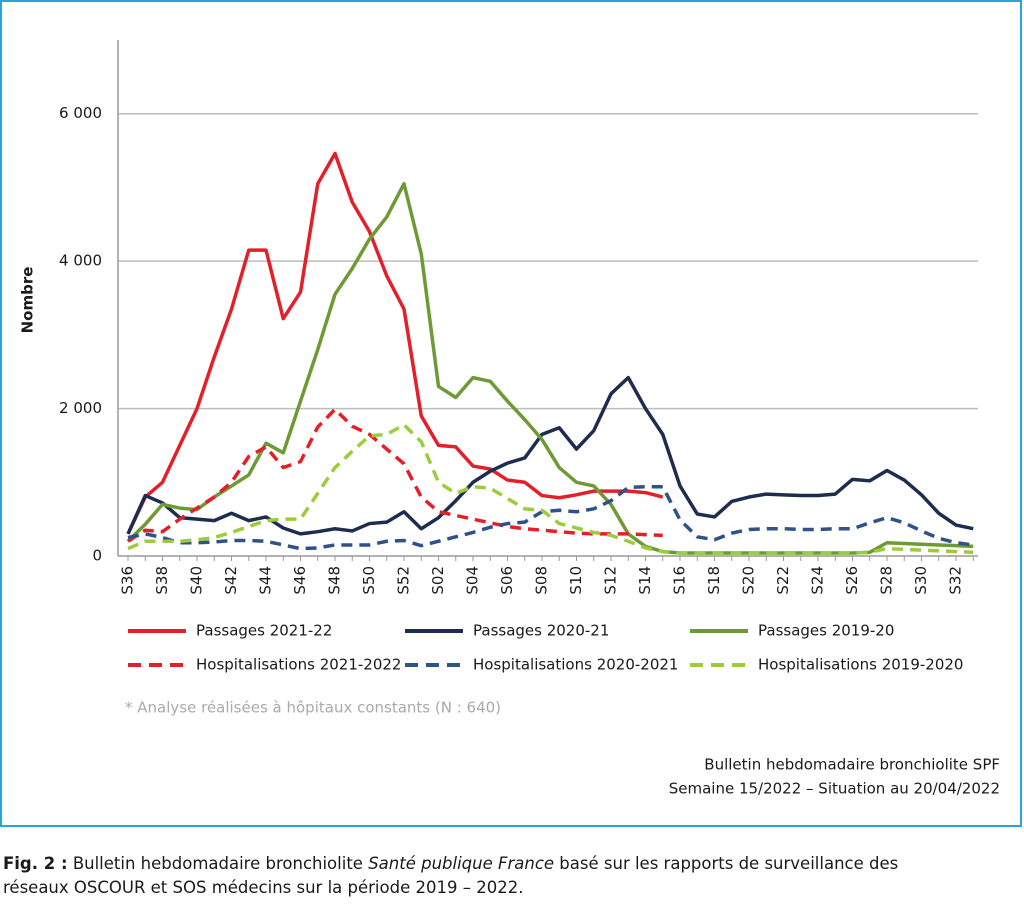 The width and height of the screenshot is (1024, 905). Describe the element at coordinates (80, 113) in the screenshot. I see `y-tick-label: 6 000` at that location.